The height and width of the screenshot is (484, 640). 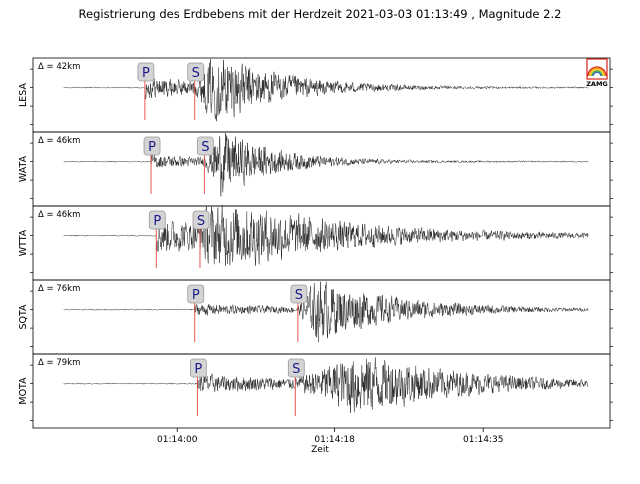 I want to click on zamg-logo: ZAMG, so click(x=597, y=73).